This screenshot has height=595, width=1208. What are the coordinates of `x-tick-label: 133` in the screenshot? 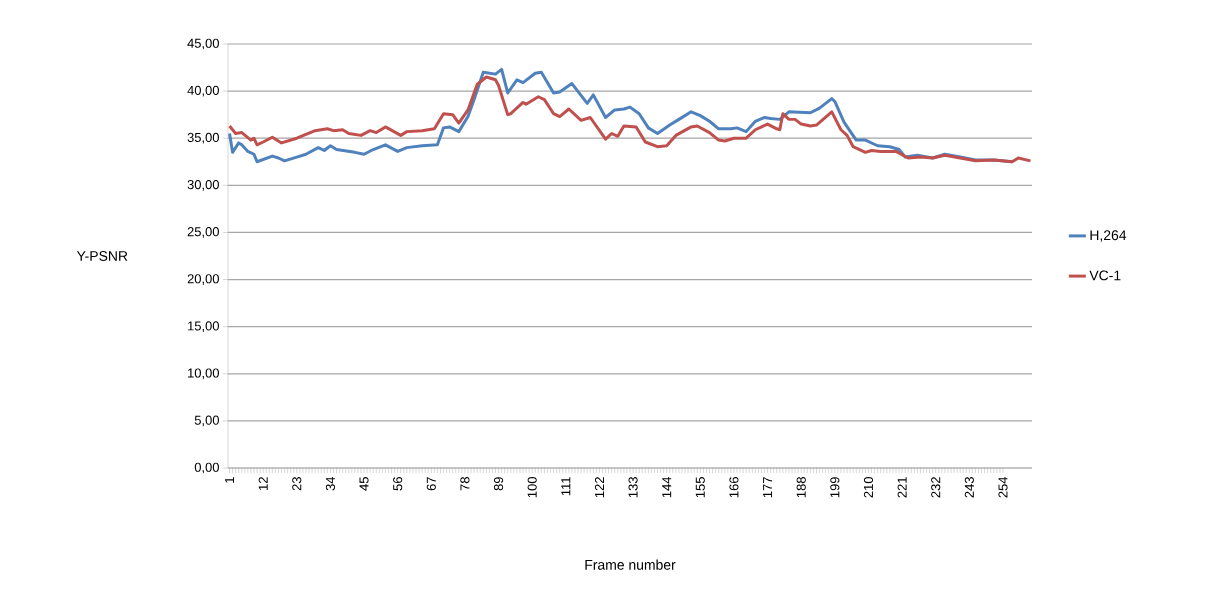 It's located at (633, 487).